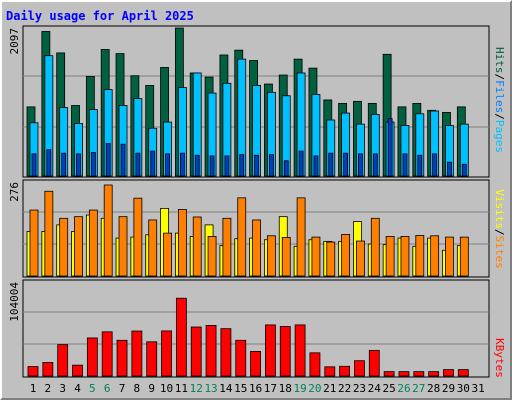 This screenshot has width=512, height=400. I want to click on legend-sites: Sites, so click(499, 252).